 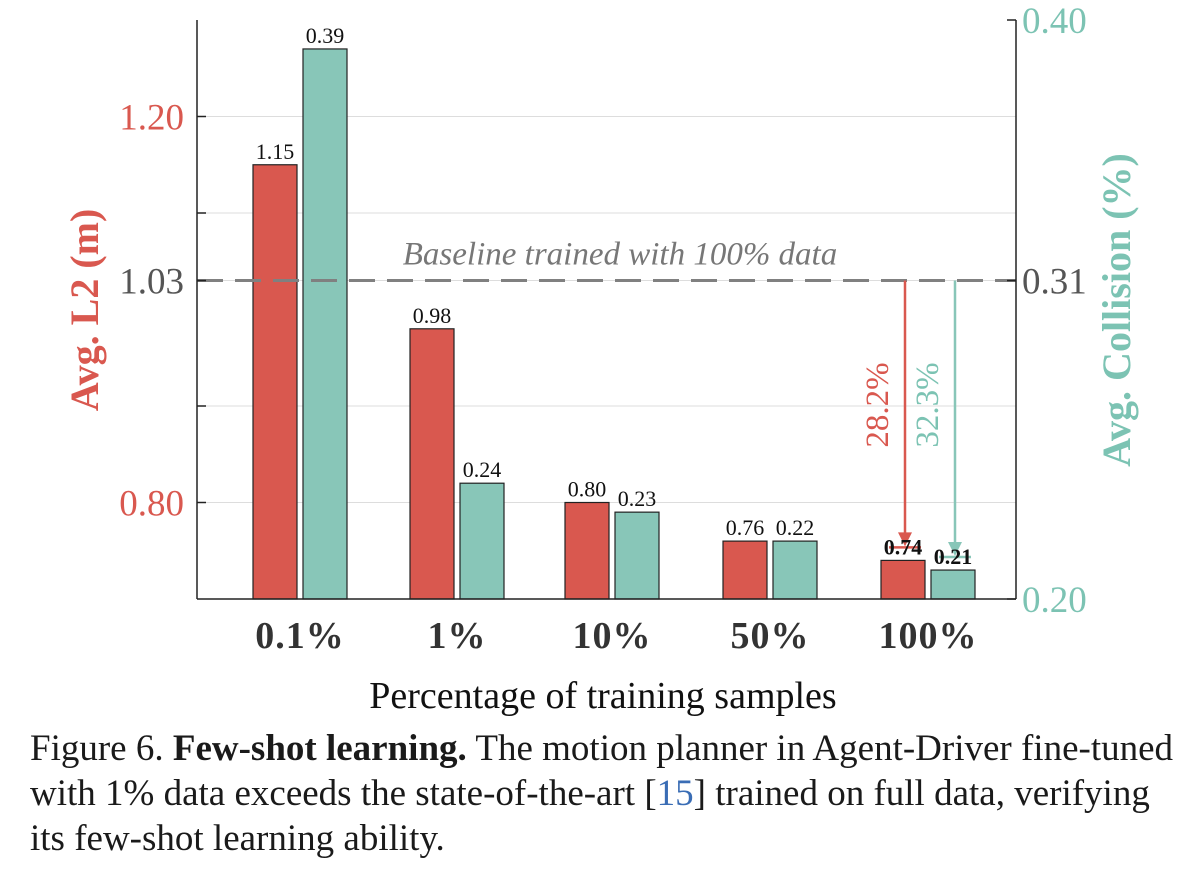 I want to click on data-label-l2-0.1%: 1.15, so click(x=275, y=151).